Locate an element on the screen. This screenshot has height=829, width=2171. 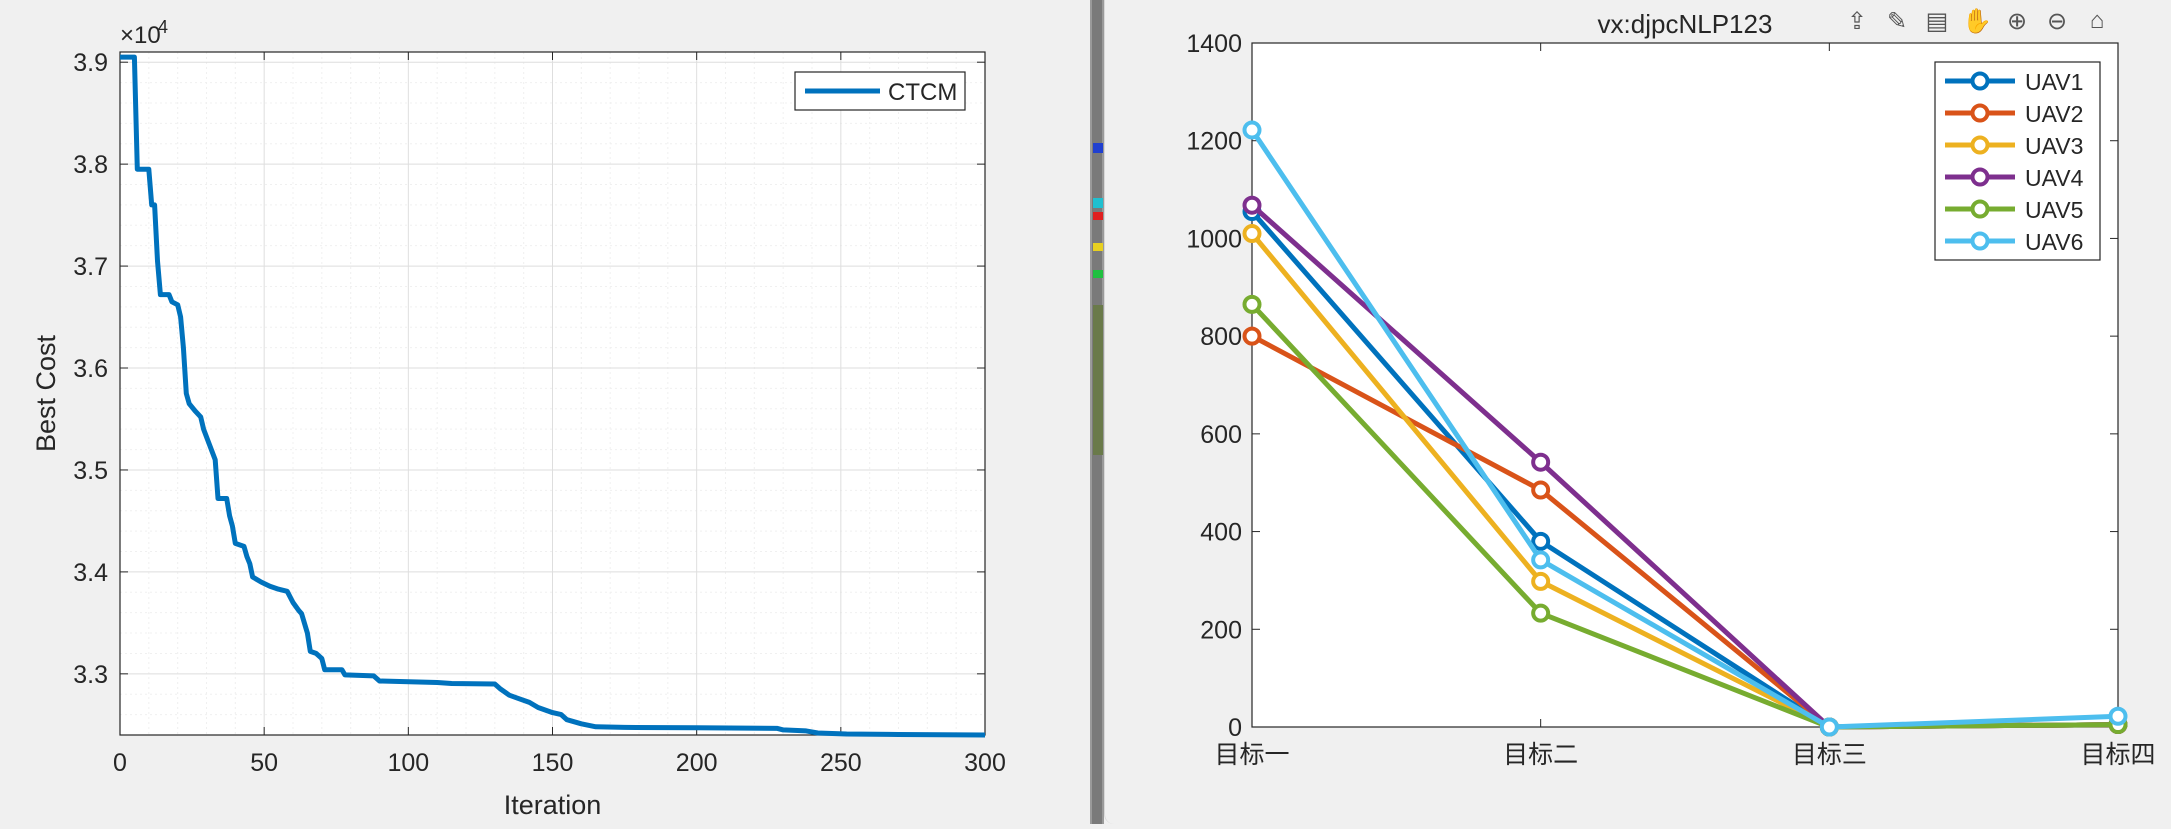
y-tick-label: 3.4 is located at coordinates (90, 573).